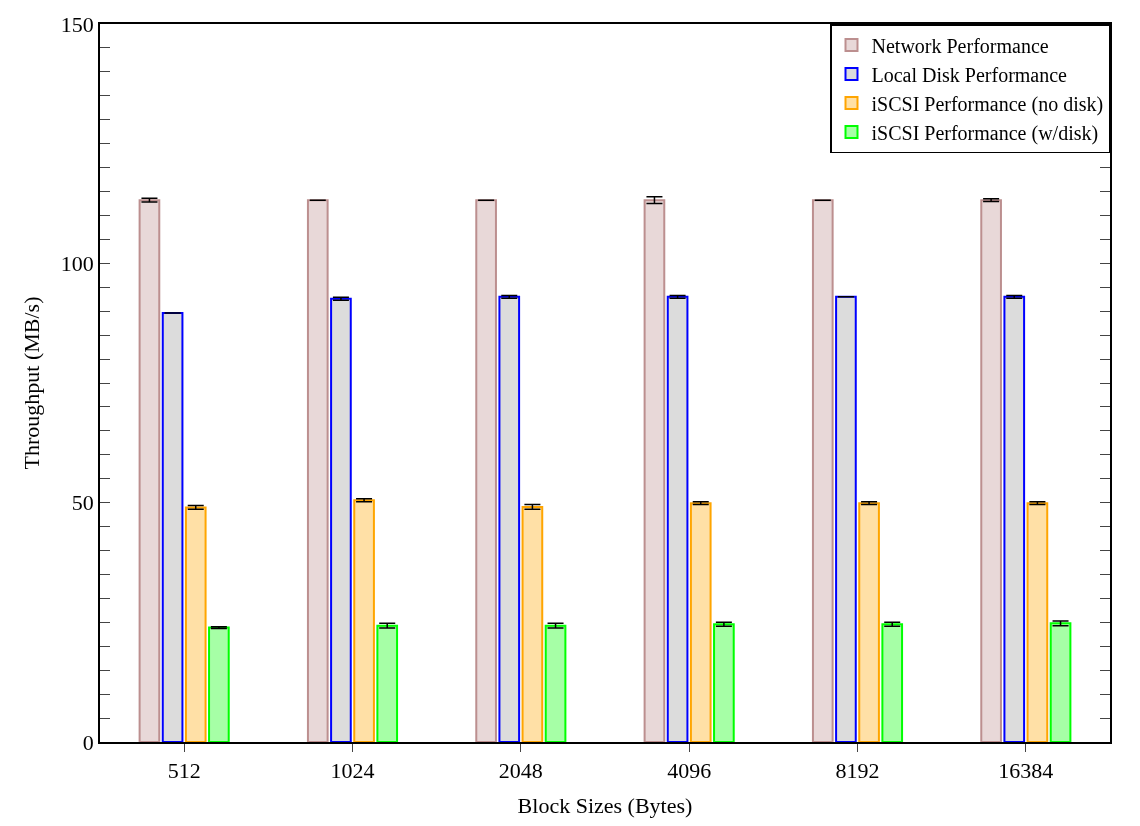 This screenshot has height=826, width=1140. What do you see at coordinates (985, 133) in the screenshot?
I see `legend-label: iSCSI Performance (w/disk)` at bounding box center [985, 133].